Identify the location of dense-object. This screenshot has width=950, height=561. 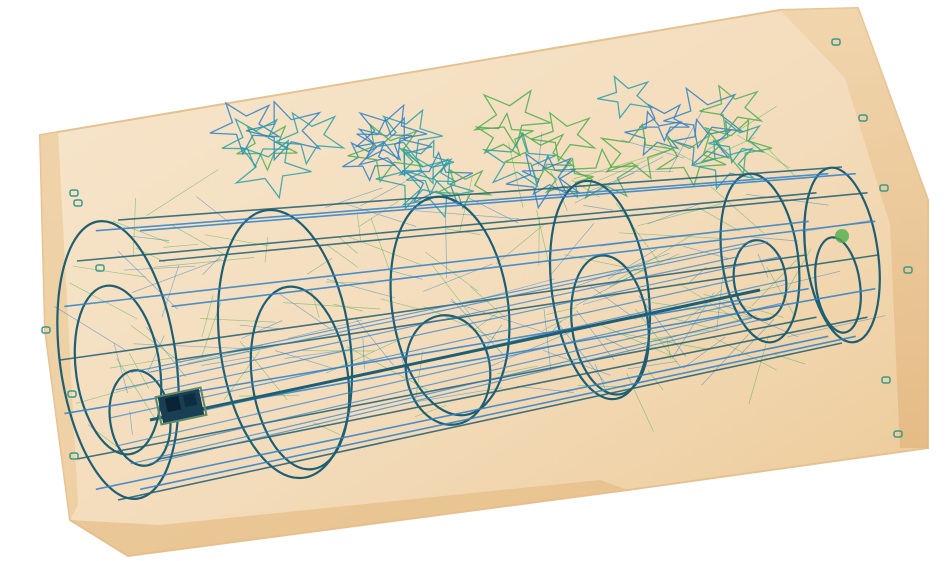
(181, 406).